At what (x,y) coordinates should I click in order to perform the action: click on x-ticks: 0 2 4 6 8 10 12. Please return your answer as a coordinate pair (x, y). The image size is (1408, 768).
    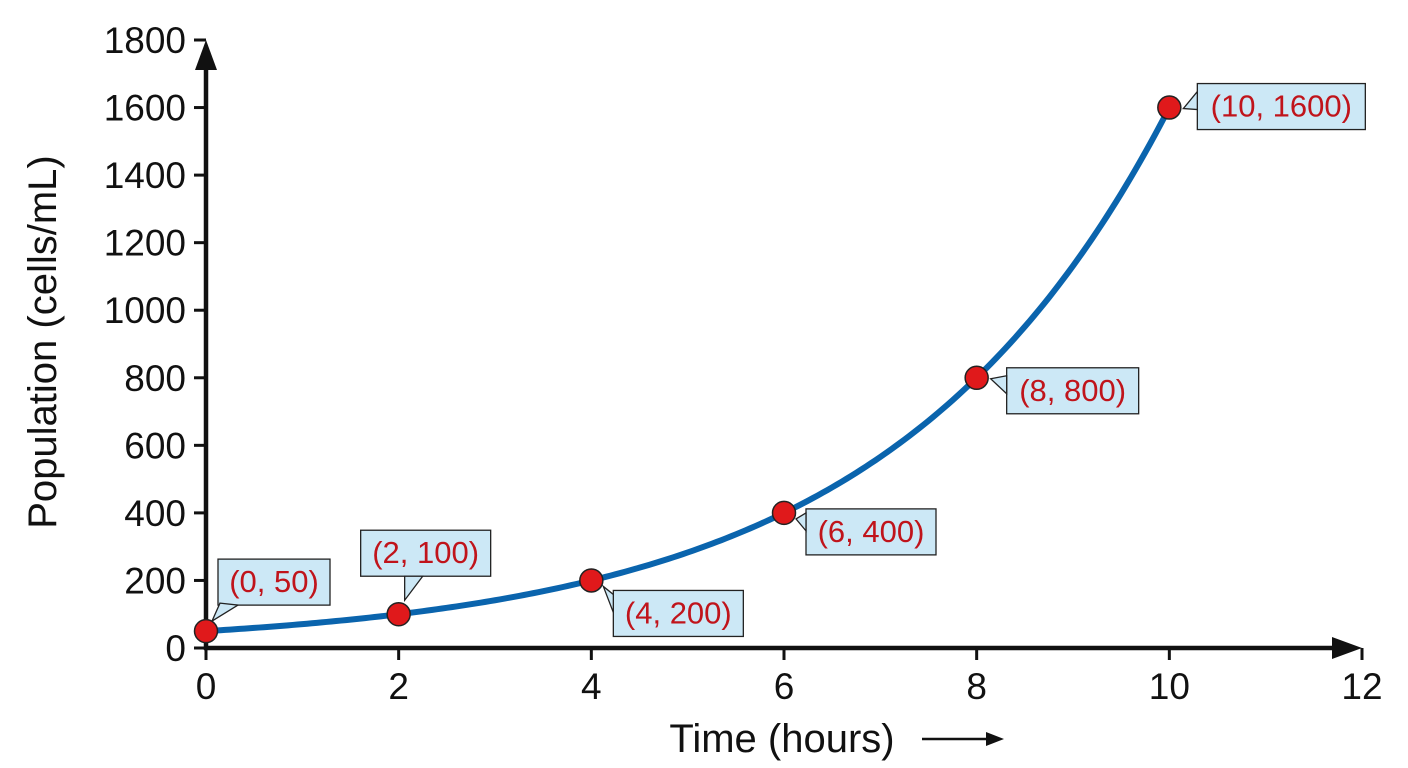
    Looking at the image, I should click on (789, 677).